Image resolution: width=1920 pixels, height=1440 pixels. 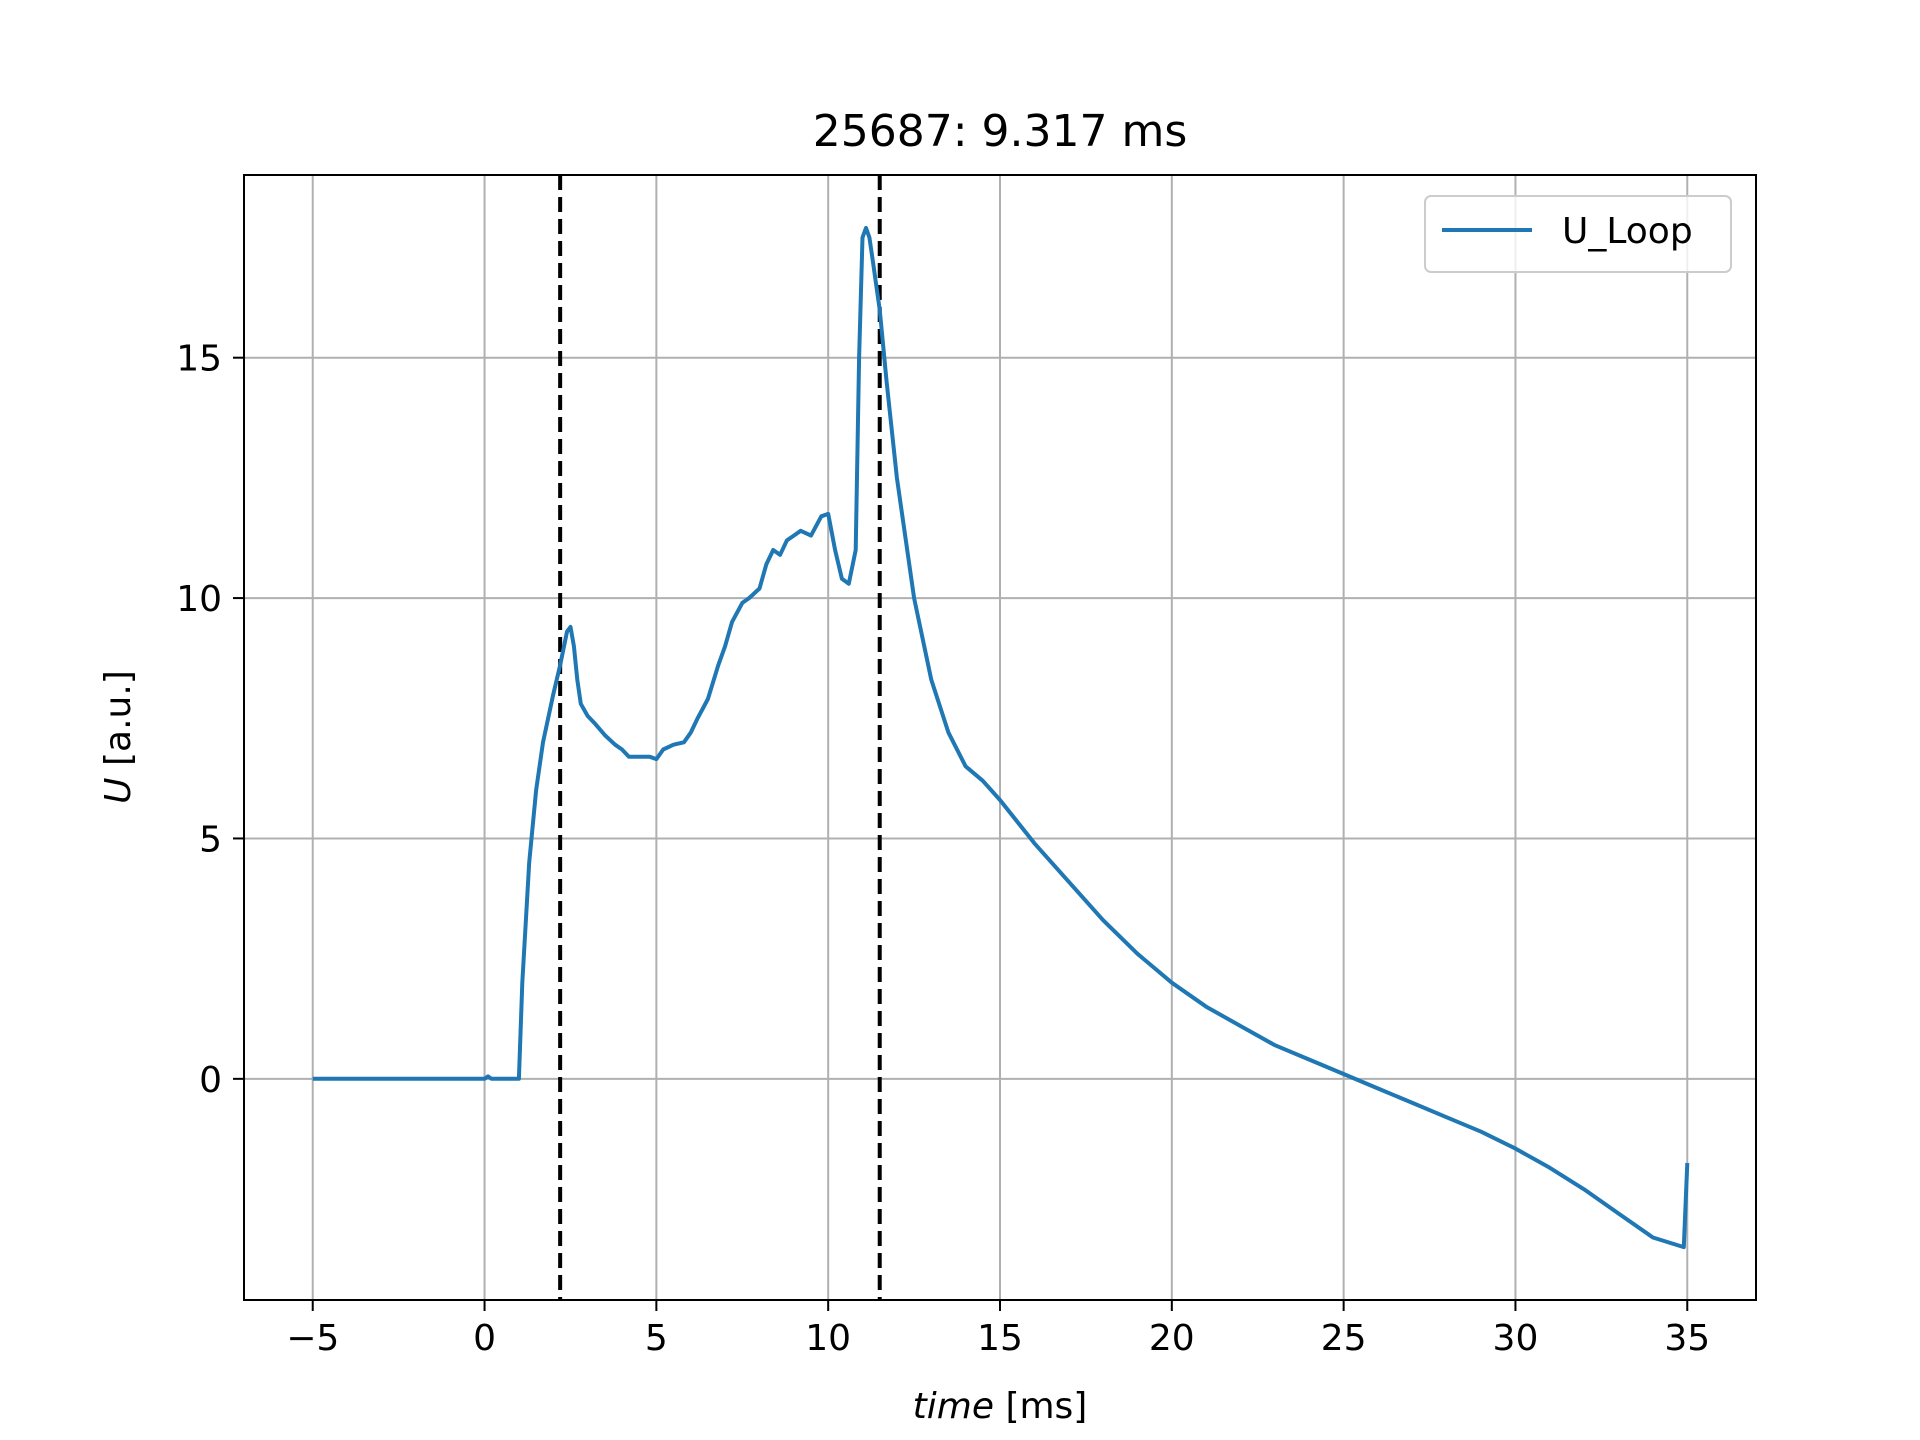 I want to click on x-tick-label: 30, so click(x=1516, y=1338).